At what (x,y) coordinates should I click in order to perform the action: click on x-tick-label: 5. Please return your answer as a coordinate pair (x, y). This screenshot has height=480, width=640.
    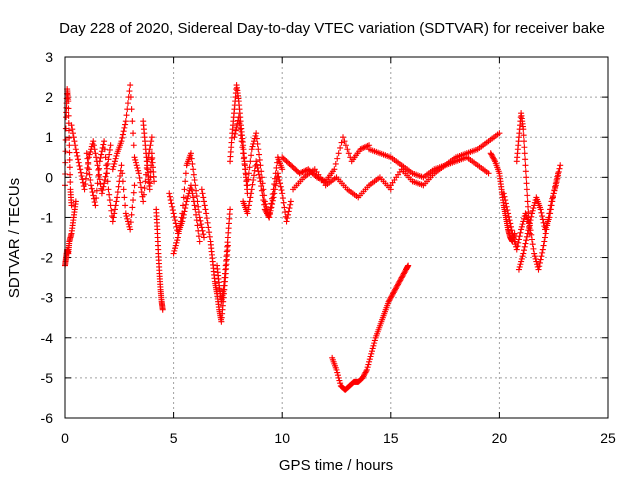
    Looking at the image, I should click on (174, 438).